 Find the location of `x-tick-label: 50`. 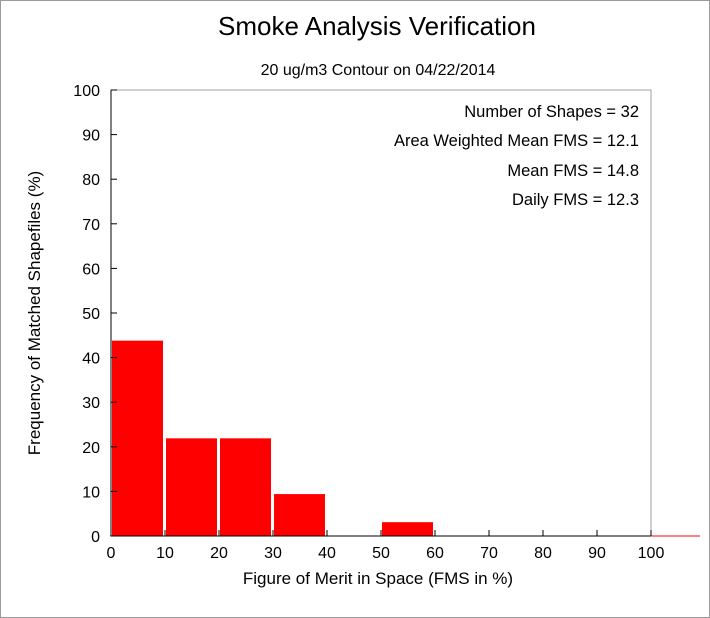

x-tick-label: 50 is located at coordinates (381, 553).